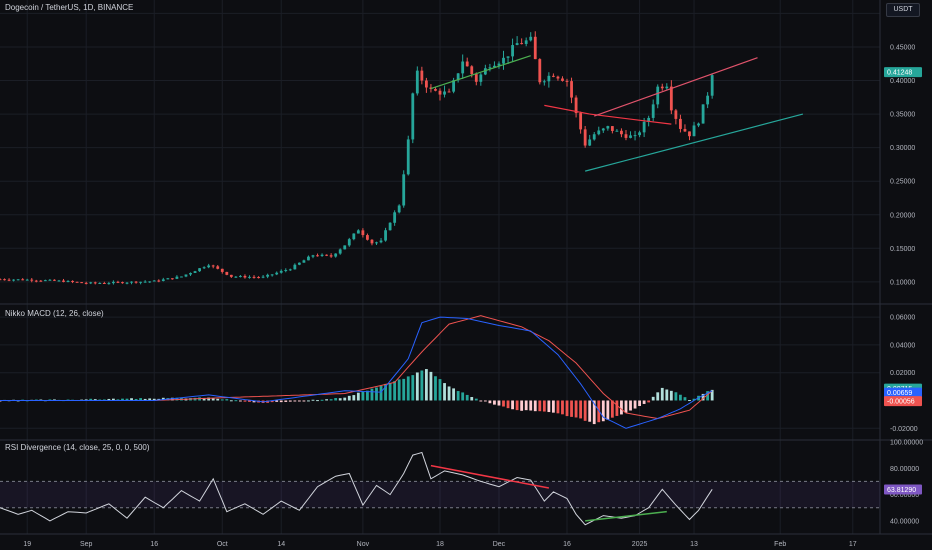  Describe the element at coordinates (490, 476) in the screenshot. I see `divergence-line` at that location.